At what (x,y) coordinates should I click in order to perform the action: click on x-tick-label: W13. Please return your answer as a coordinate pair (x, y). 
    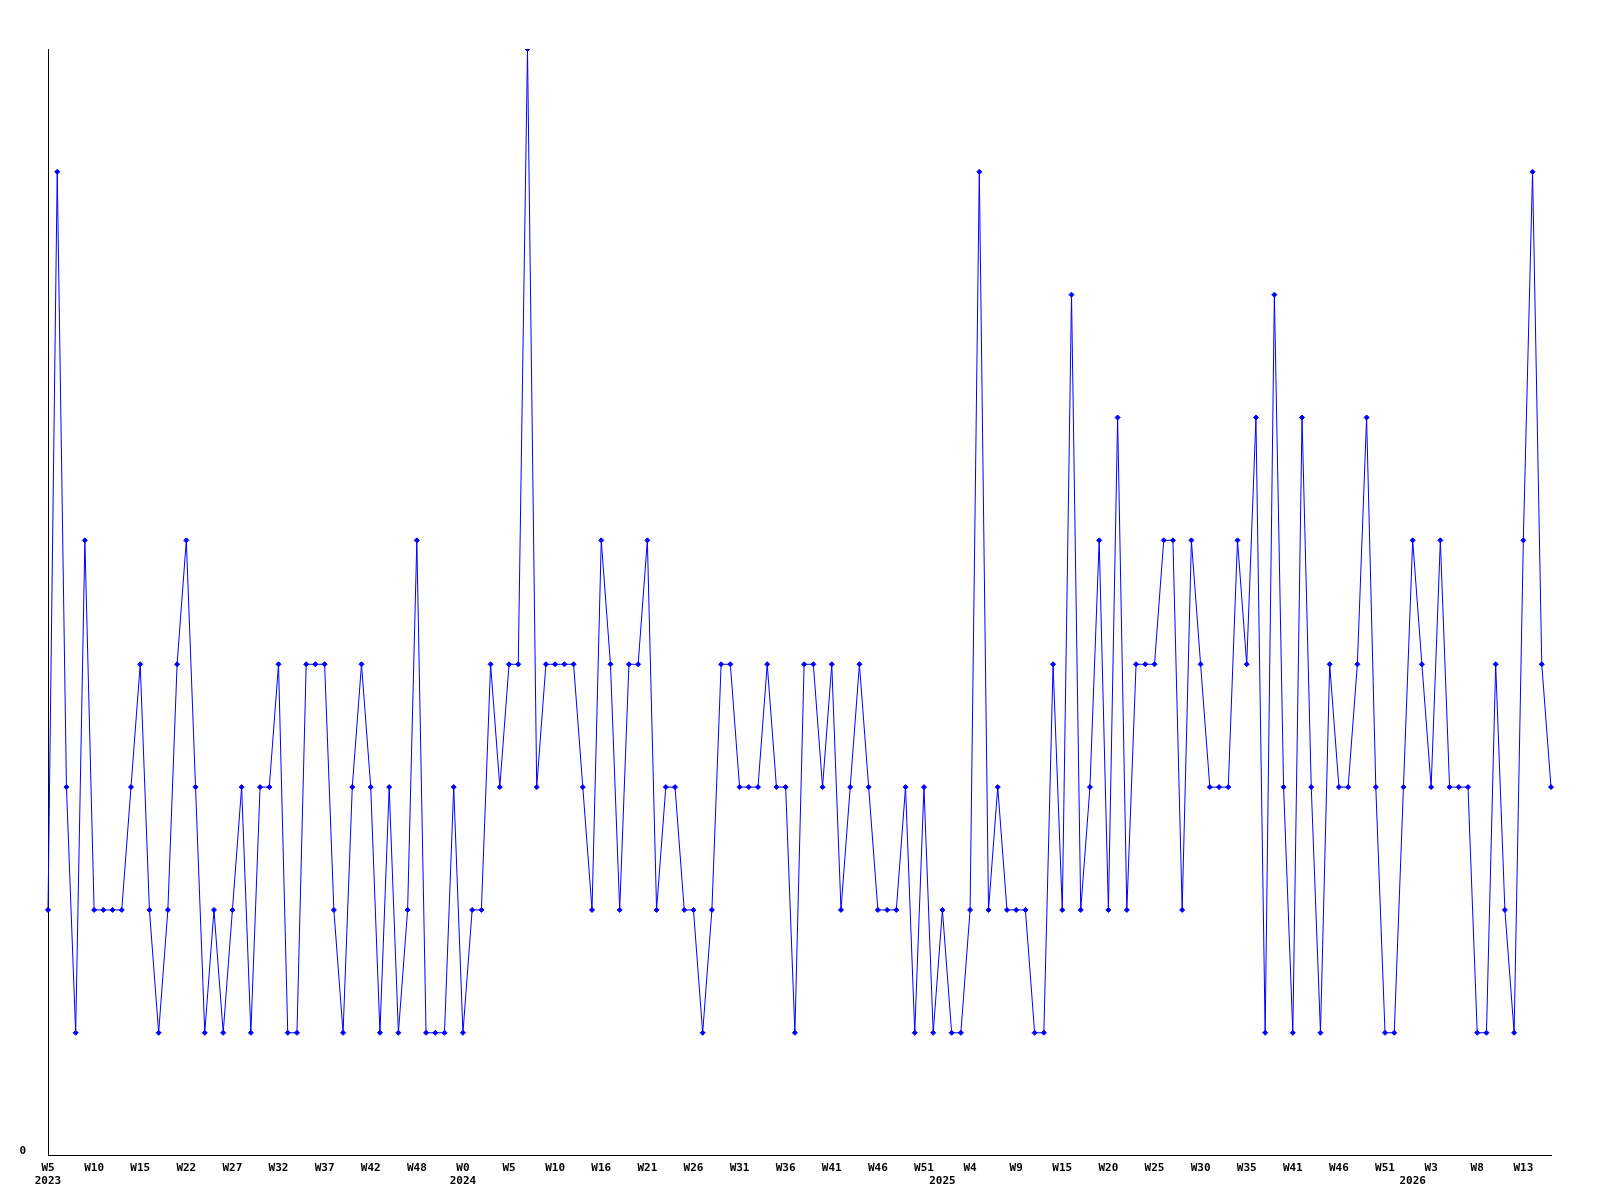
    Looking at the image, I should click on (1523, 1168).